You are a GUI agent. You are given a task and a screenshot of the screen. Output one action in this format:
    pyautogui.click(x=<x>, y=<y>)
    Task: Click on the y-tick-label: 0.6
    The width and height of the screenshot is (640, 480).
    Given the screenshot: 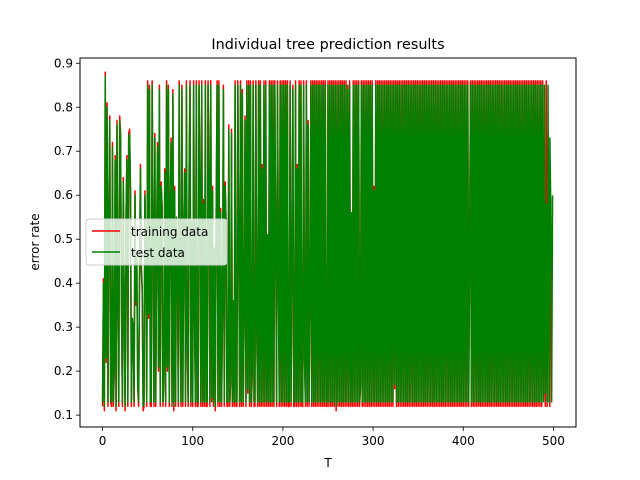 What is the action you would take?
    pyautogui.click(x=63, y=195)
    